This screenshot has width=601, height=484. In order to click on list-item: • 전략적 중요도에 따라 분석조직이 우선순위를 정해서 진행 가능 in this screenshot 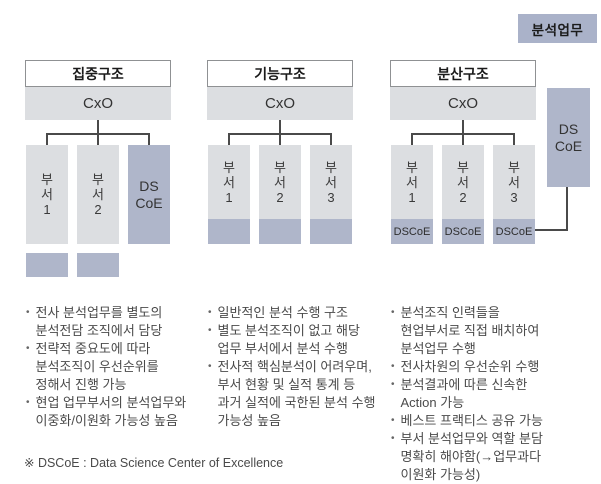, I will do `click(115, 367)`.